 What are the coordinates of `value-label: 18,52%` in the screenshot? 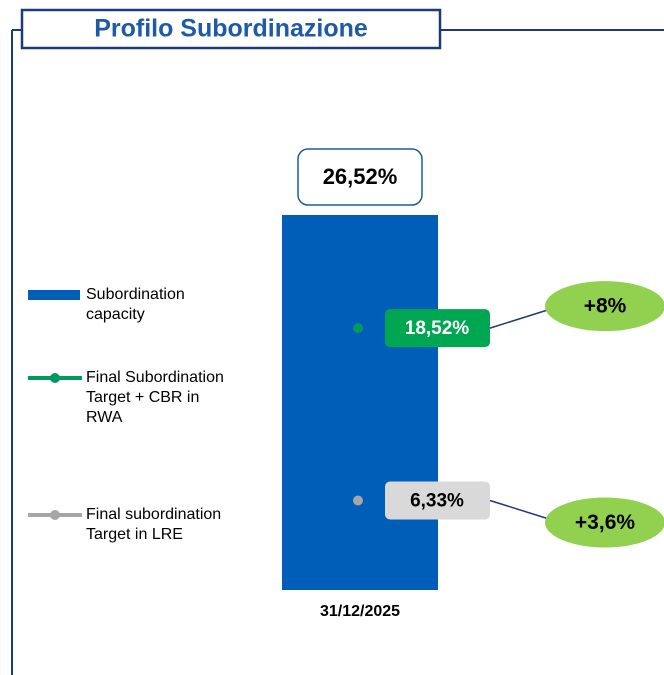 It's located at (437, 328).